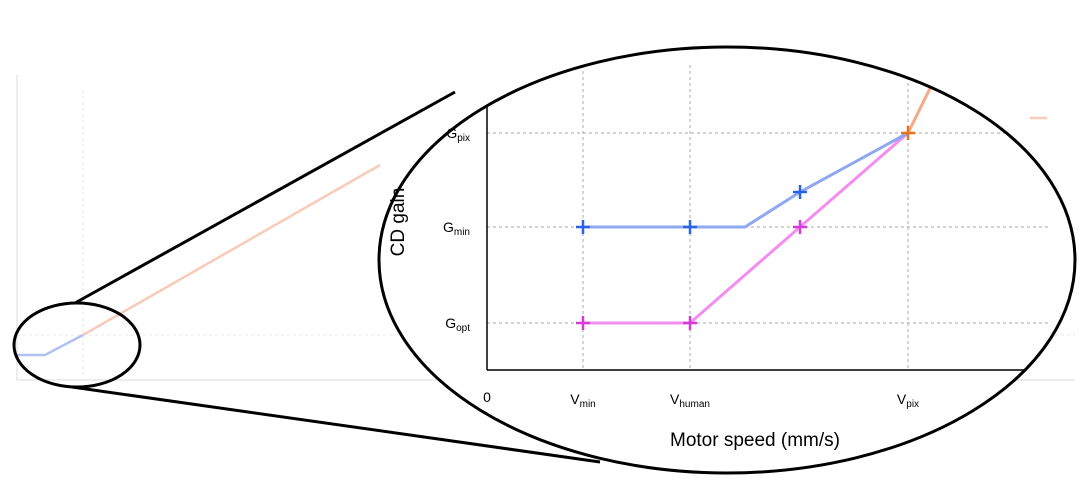 Image resolution: width=1082 pixels, height=481 pixels. I want to click on y-tick-label: Gopt, so click(457, 324).